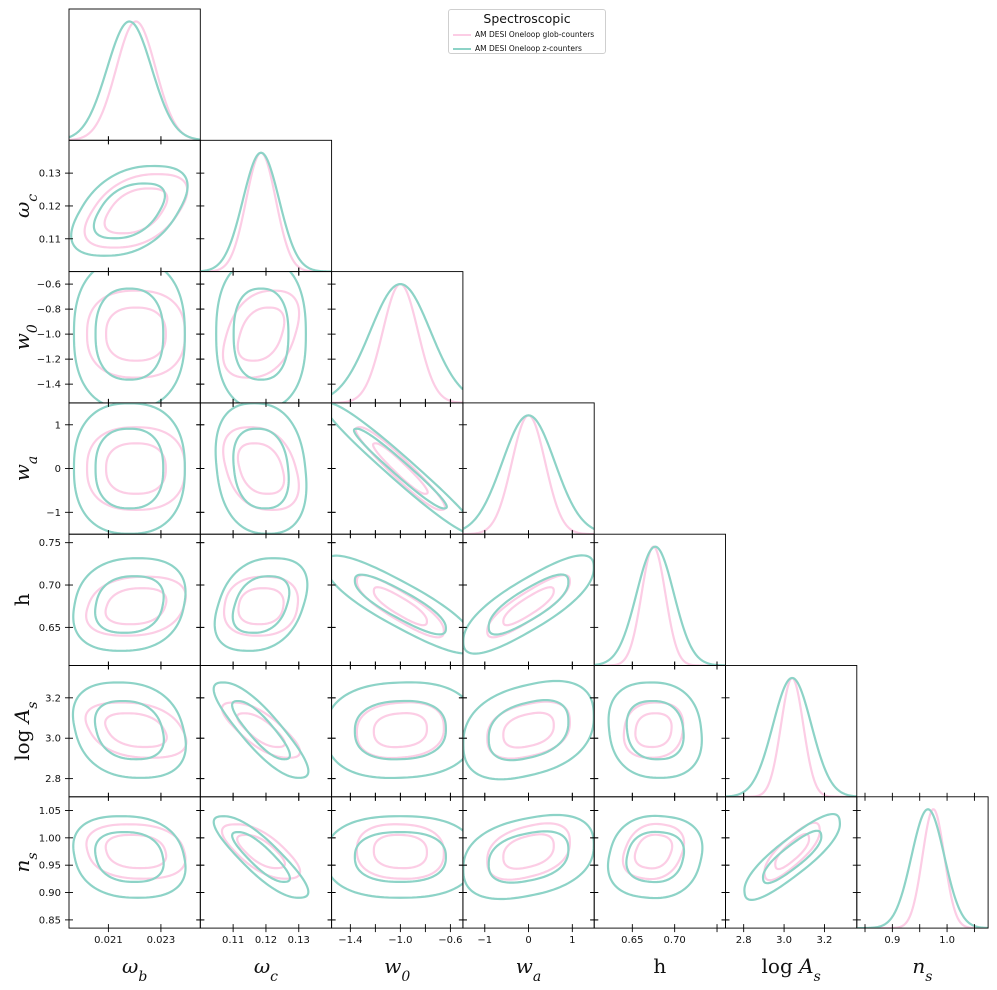 The image size is (997, 990). What do you see at coordinates (49, 385) in the screenshot?
I see `y-tick-label-w0: −1.4` at bounding box center [49, 385].